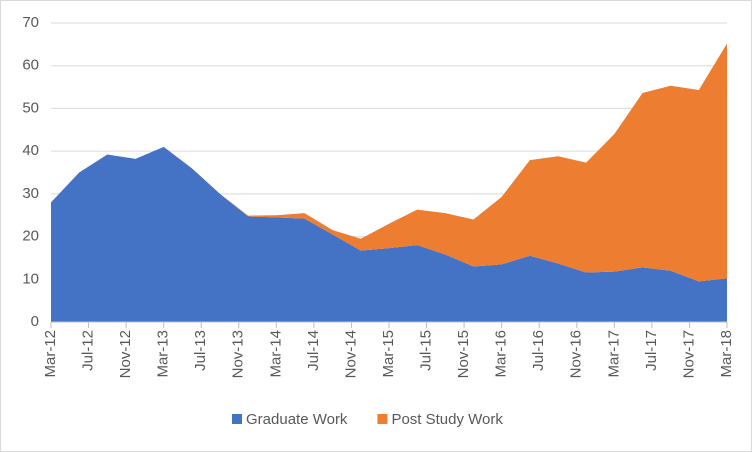  I want to click on legend-label: Post Study Work, so click(447, 419).